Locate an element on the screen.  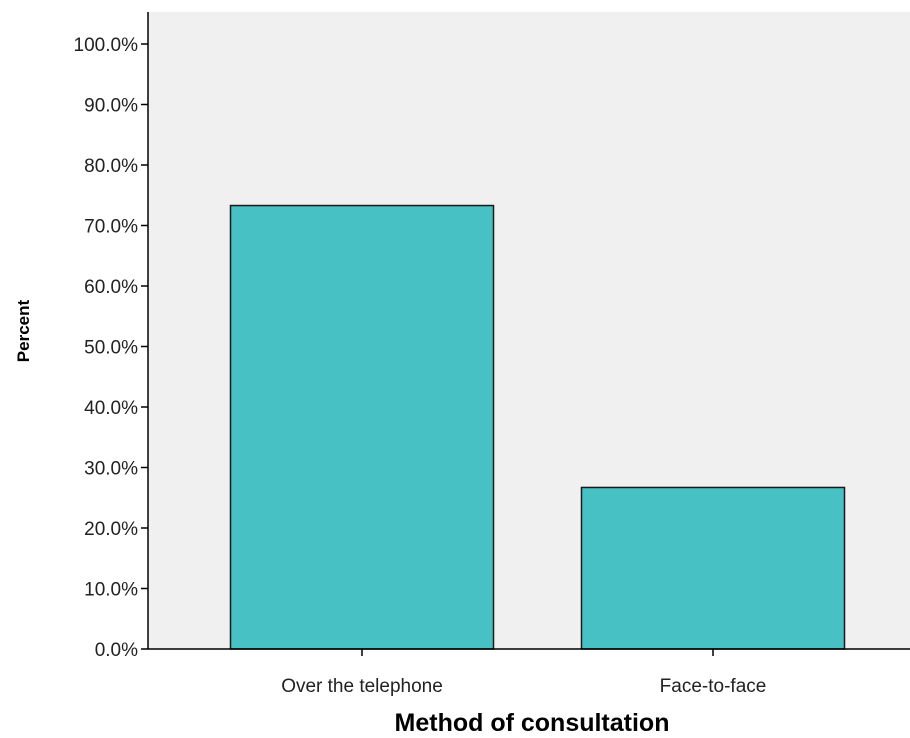
y-tick-label: 80.0% is located at coordinates (111, 166).